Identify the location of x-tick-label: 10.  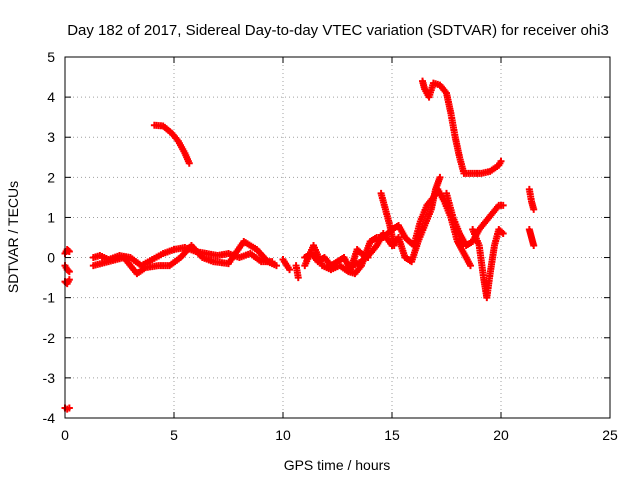
(283, 435).